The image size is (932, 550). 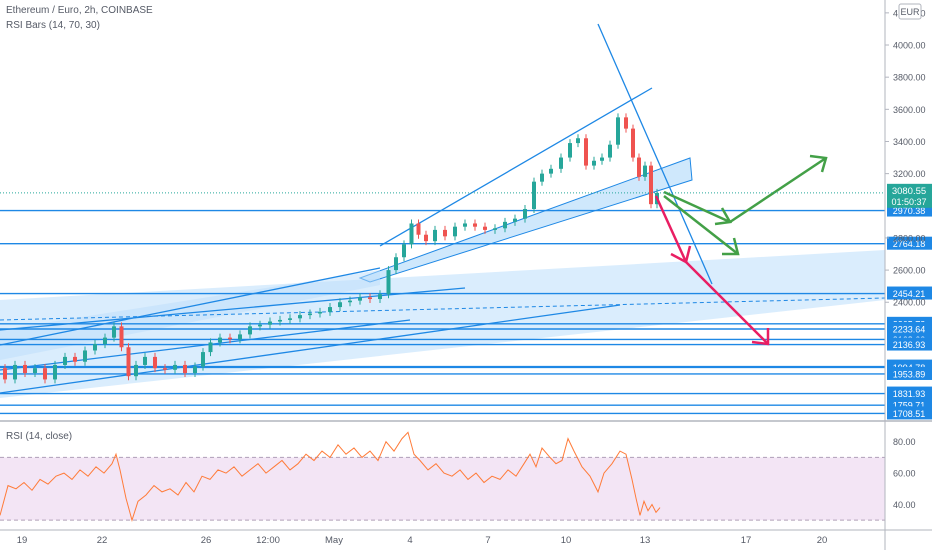 What do you see at coordinates (442, 489) in the screenshot?
I see `rsi-band` at bounding box center [442, 489].